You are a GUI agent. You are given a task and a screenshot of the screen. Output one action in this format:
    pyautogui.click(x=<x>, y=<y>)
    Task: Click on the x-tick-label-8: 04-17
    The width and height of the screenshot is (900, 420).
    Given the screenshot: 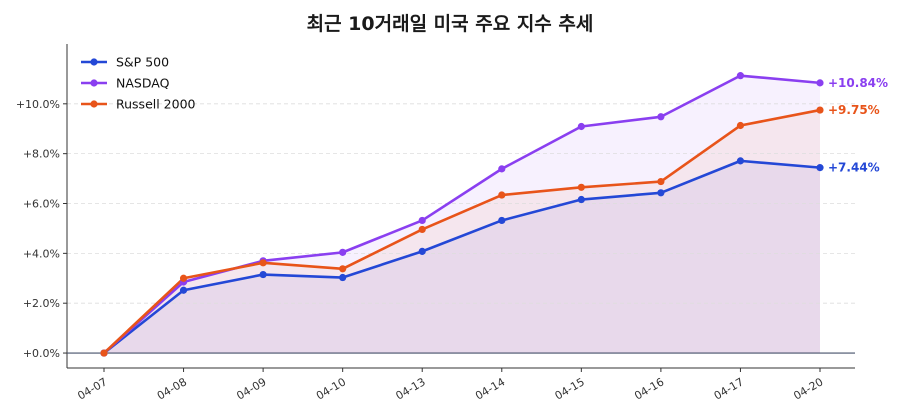 What is the action you would take?
    pyautogui.click(x=729, y=388)
    